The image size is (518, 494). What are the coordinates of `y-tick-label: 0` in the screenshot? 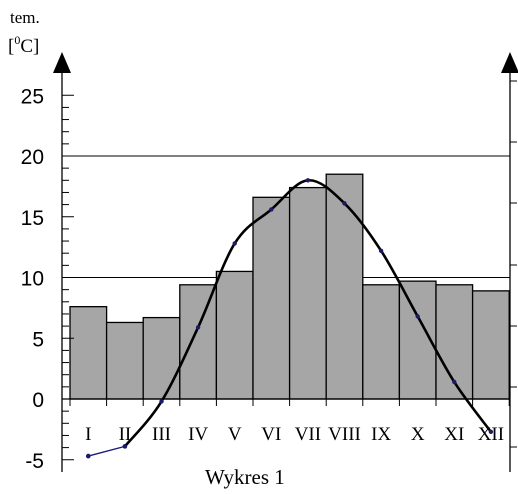 It's located at (38, 400).